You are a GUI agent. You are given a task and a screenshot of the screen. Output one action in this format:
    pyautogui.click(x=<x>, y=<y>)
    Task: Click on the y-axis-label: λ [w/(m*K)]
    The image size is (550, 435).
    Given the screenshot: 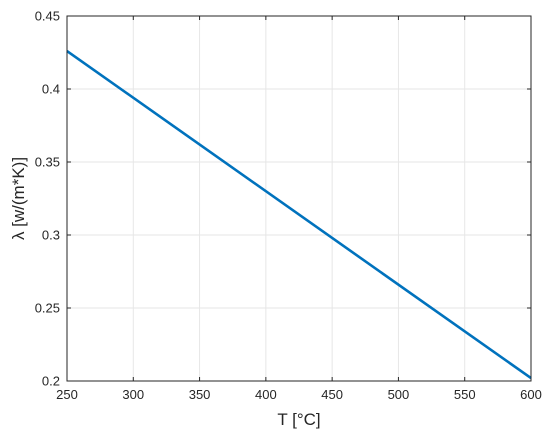 What is the action you would take?
    pyautogui.click(x=18, y=198)
    